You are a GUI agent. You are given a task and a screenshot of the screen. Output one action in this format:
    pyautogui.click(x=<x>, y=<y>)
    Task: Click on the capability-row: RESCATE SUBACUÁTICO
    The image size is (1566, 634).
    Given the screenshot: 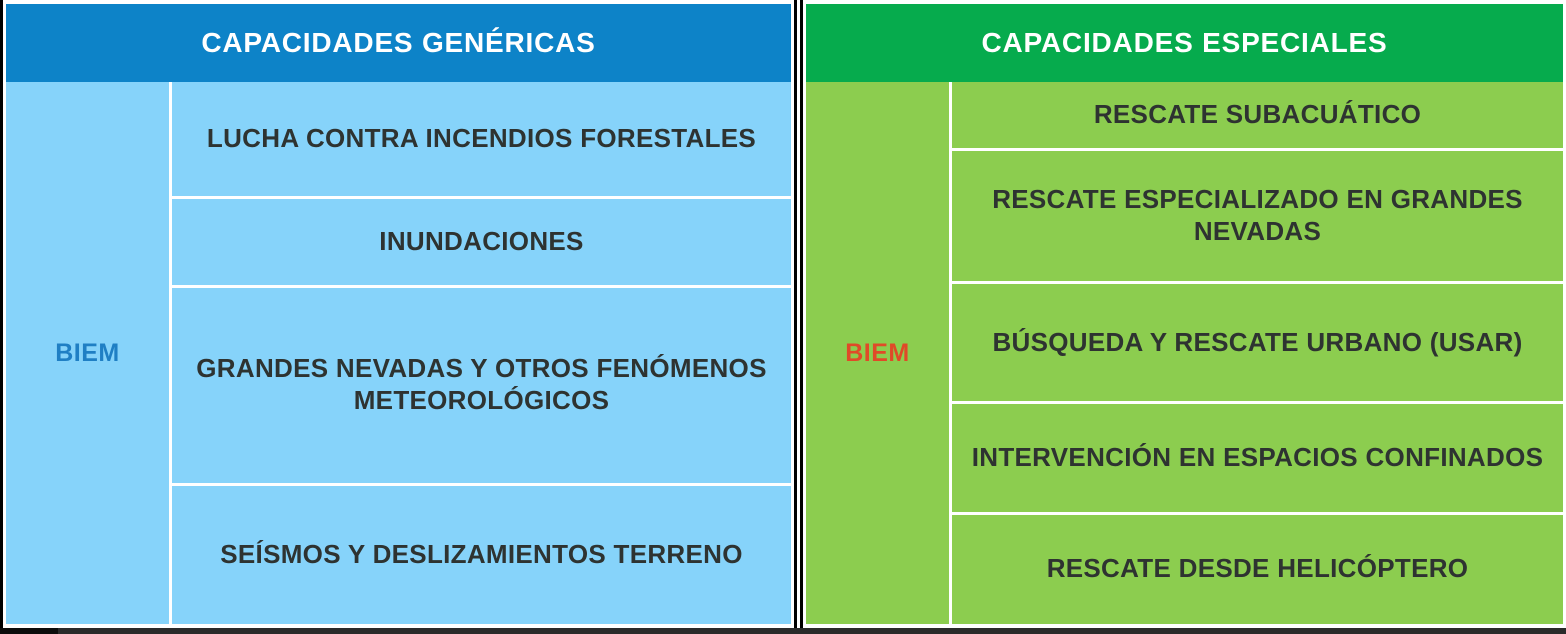 What is the action you would take?
    pyautogui.click(x=1257, y=117)
    